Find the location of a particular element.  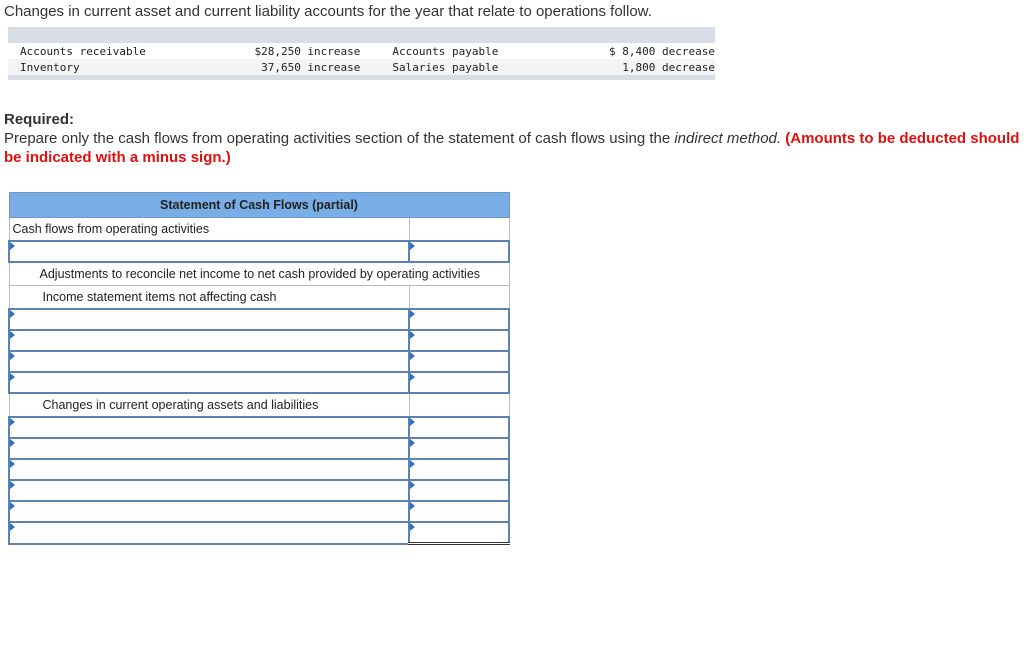

method-text: indirect method. is located at coordinates (728, 138).